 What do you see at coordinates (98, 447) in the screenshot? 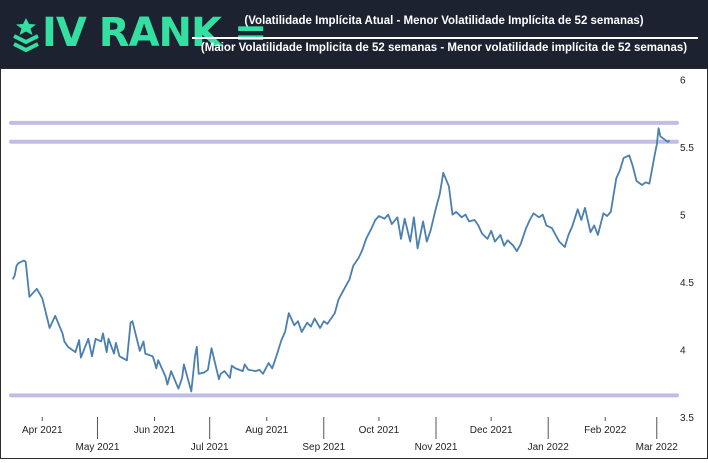
I see `x-tick-label-bottom-1: May 2021` at bounding box center [98, 447].